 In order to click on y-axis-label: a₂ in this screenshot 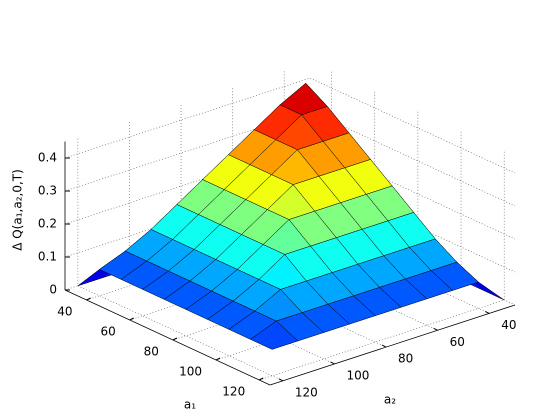, I will do `click(390, 400)`.